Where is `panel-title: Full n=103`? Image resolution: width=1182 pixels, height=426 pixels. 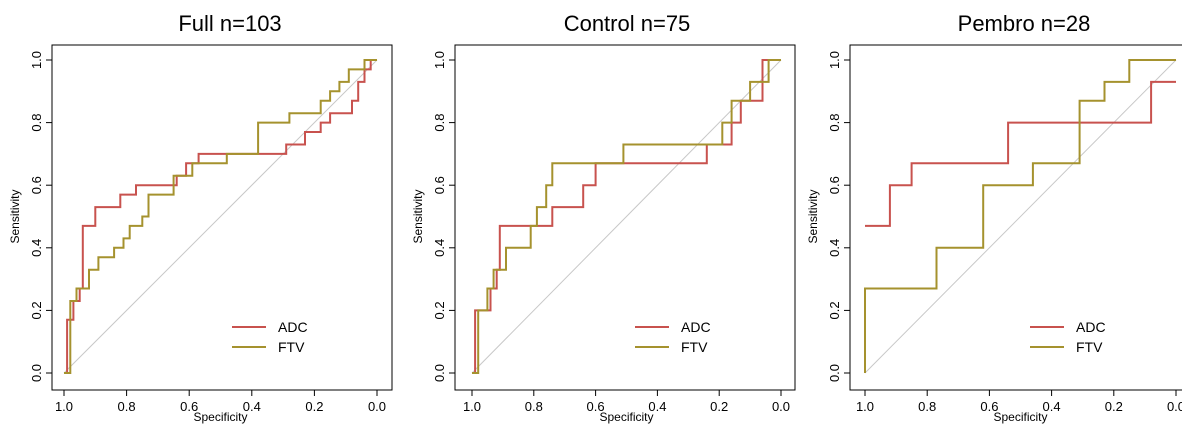
panel-title: Full n=103 is located at coordinates (229, 23).